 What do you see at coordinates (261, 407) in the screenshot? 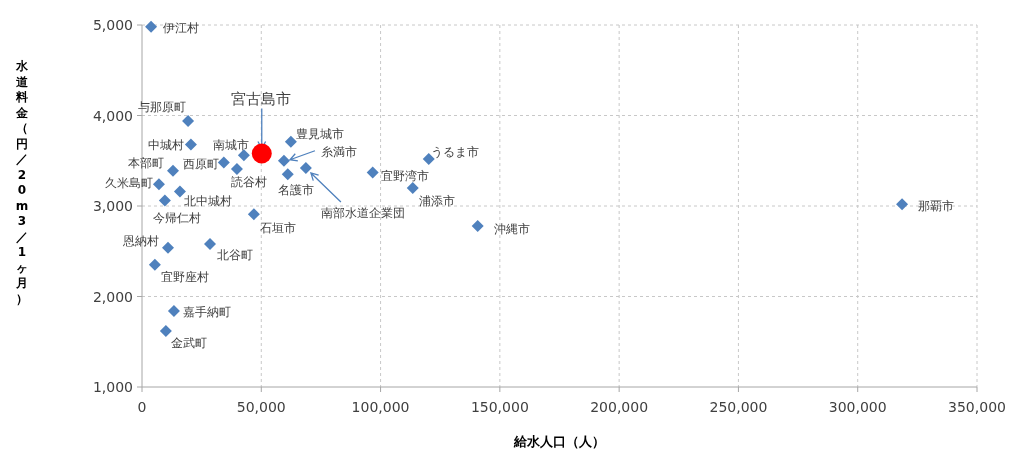
I see `x-tick-label: 50,000` at bounding box center [261, 407].